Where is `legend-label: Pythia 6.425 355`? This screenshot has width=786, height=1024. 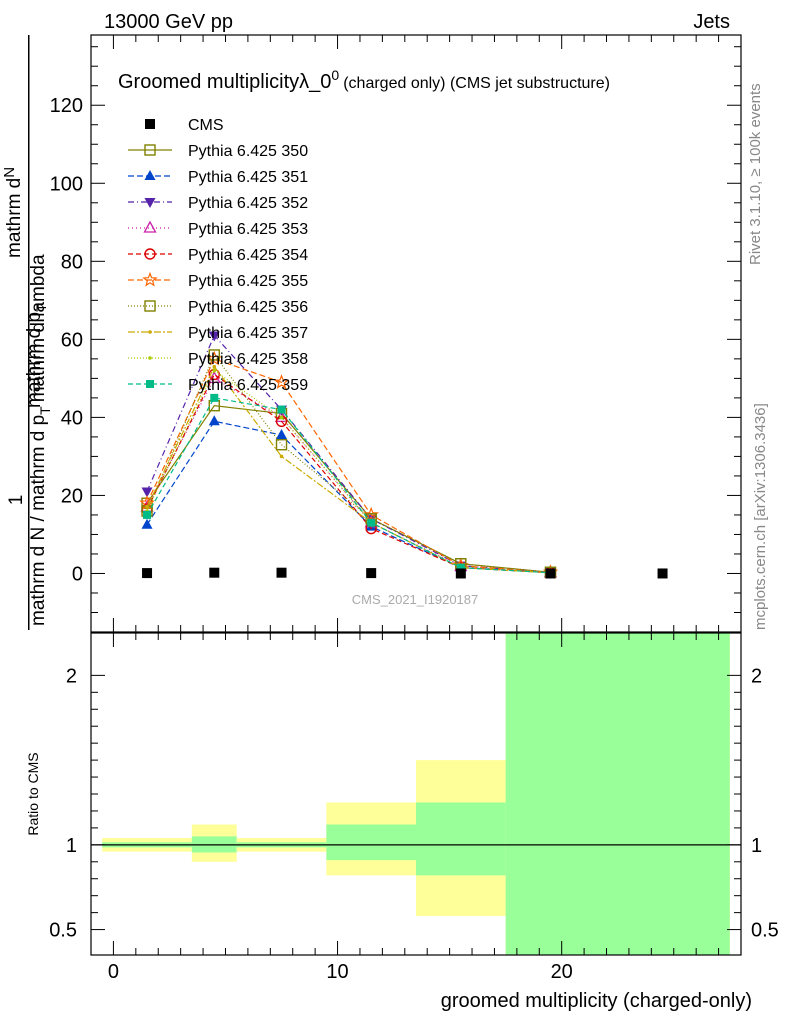
legend-label: Pythia 6.425 355 is located at coordinates (248, 281).